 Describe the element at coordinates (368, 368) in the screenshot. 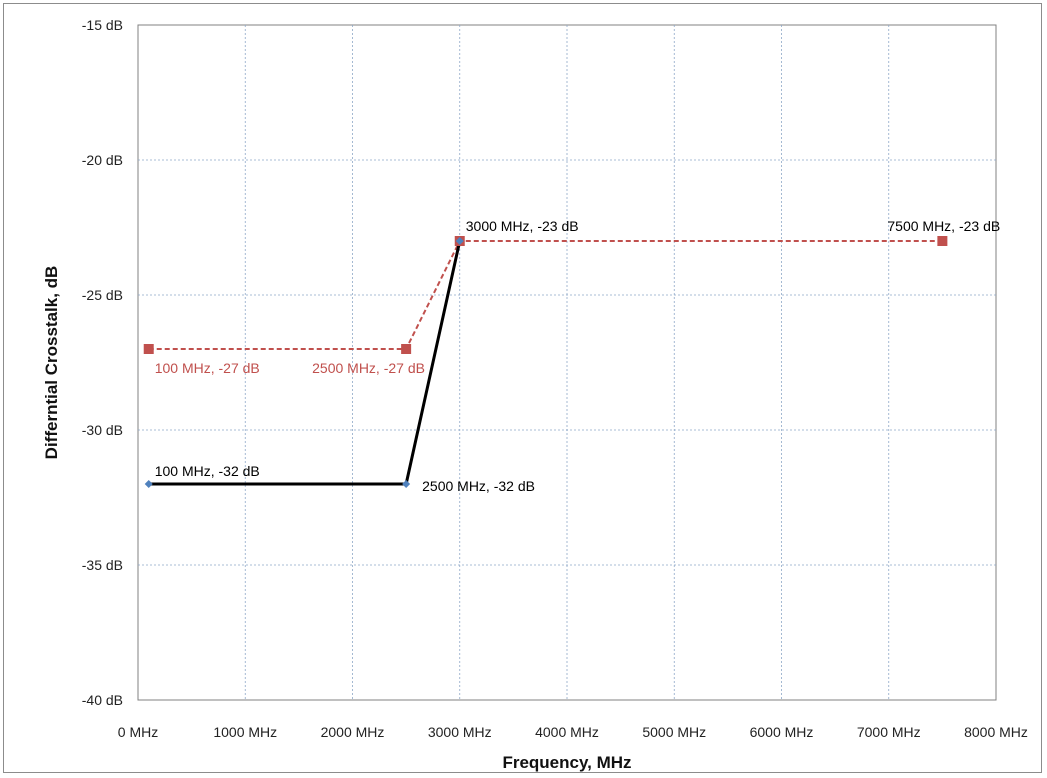

I see `data-label: 2500 MHz, -27 dB` at that location.